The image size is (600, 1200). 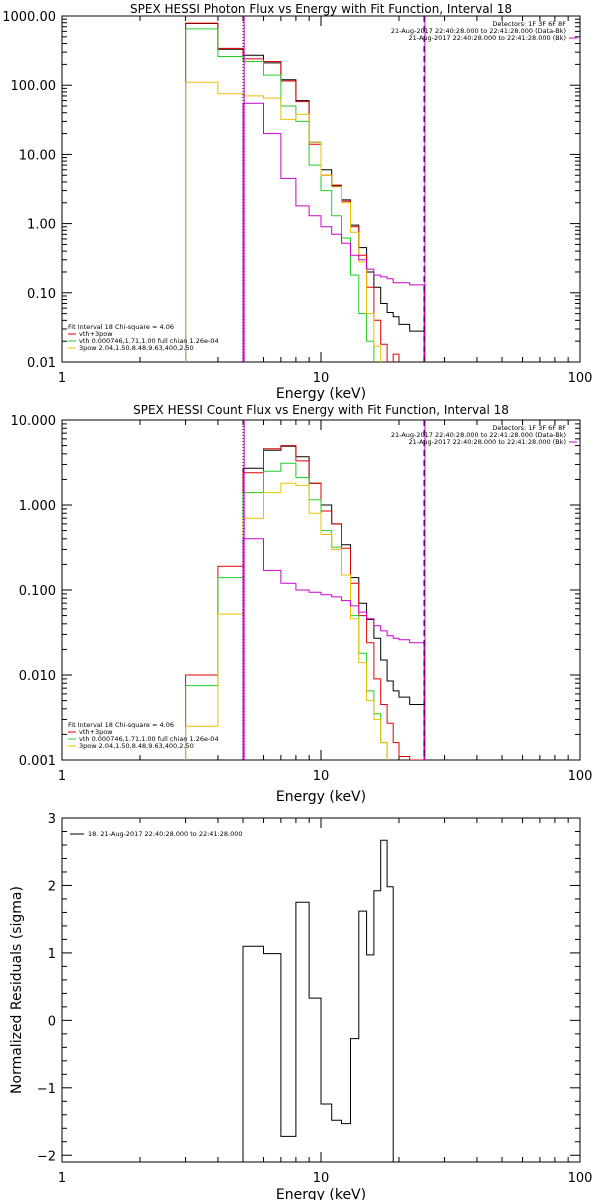 What do you see at coordinates (52, 886) in the screenshot?
I see `y-tick-label: 2` at bounding box center [52, 886].